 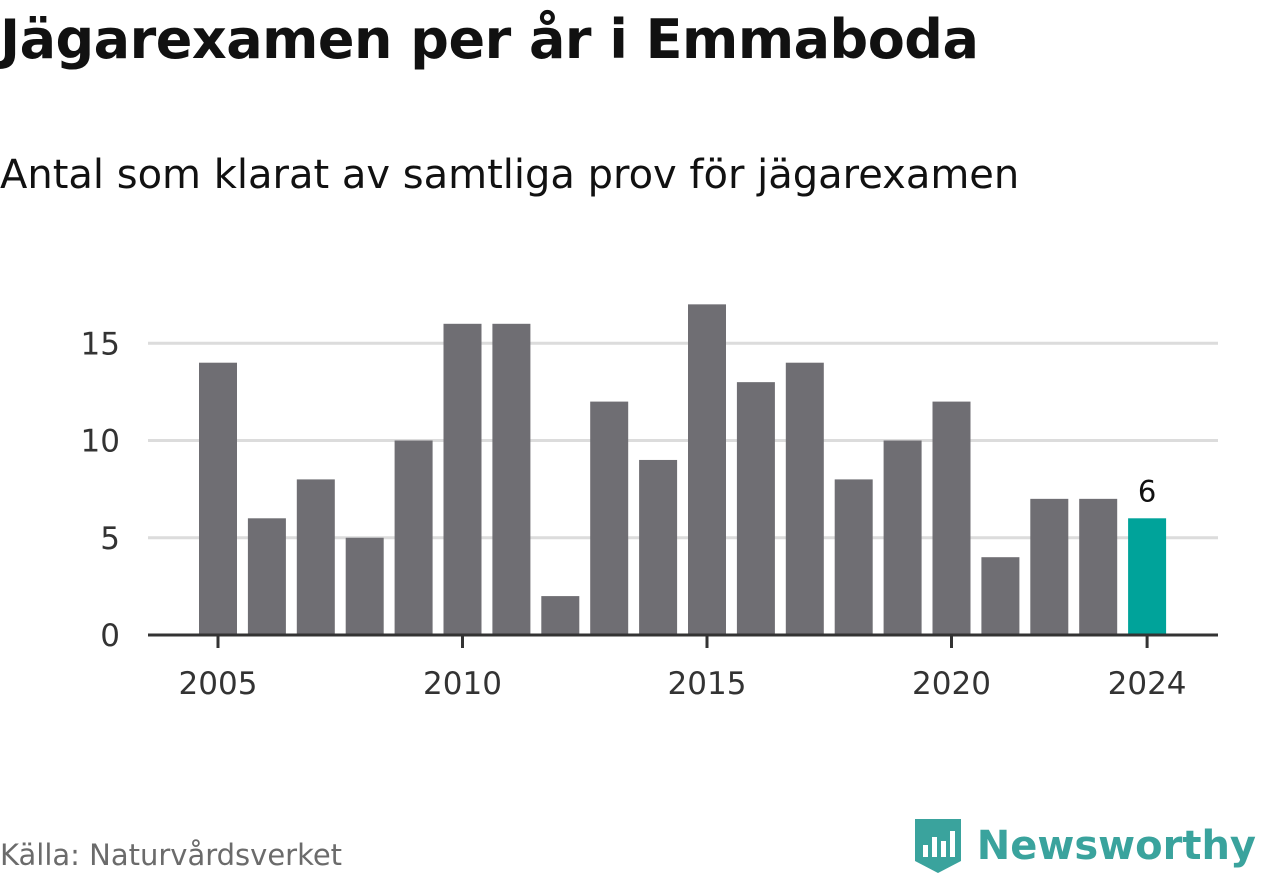 I want to click on bar-2017, so click(x=804, y=498).